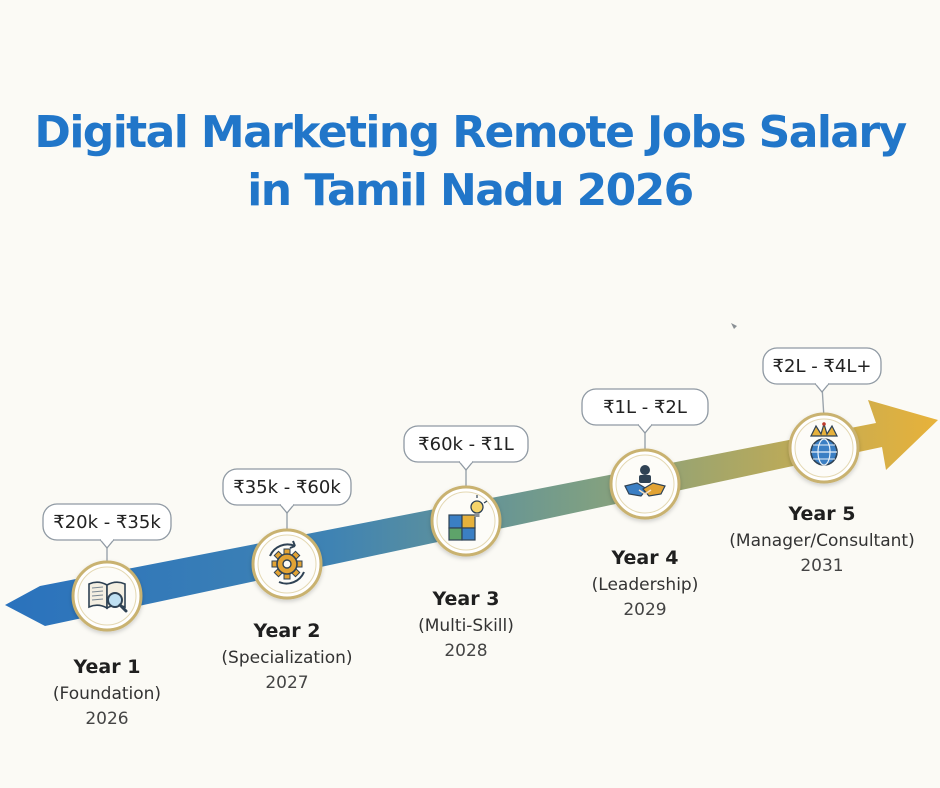 The image size is (940, 788). Describe the element at coordinates (287, 631) in the screenshot. I see `milestone-year-label: Year 2` at that location.